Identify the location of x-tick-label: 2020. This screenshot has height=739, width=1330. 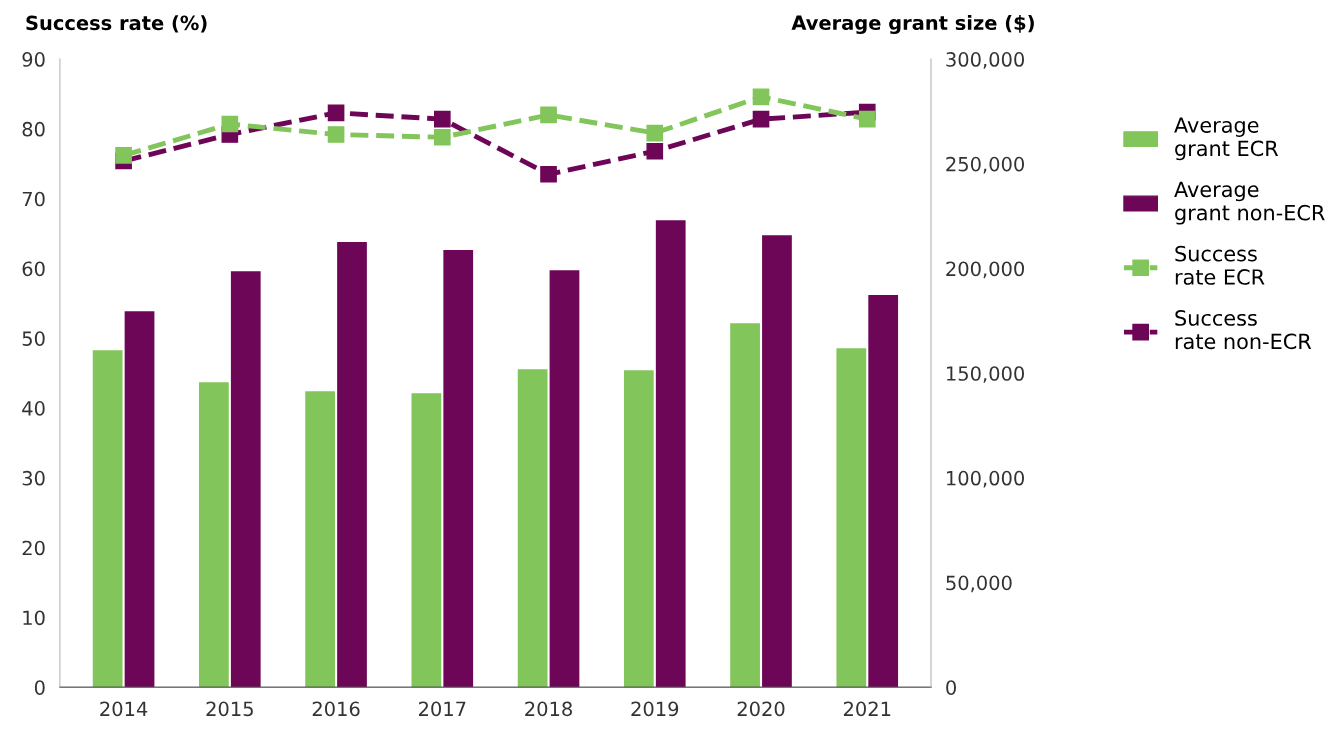
(761, 709).